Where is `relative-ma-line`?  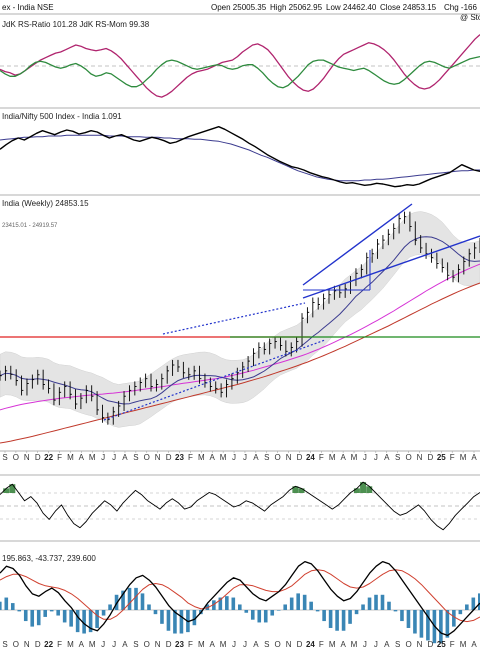
relative-ma-line is located at coordinates (240, 158).